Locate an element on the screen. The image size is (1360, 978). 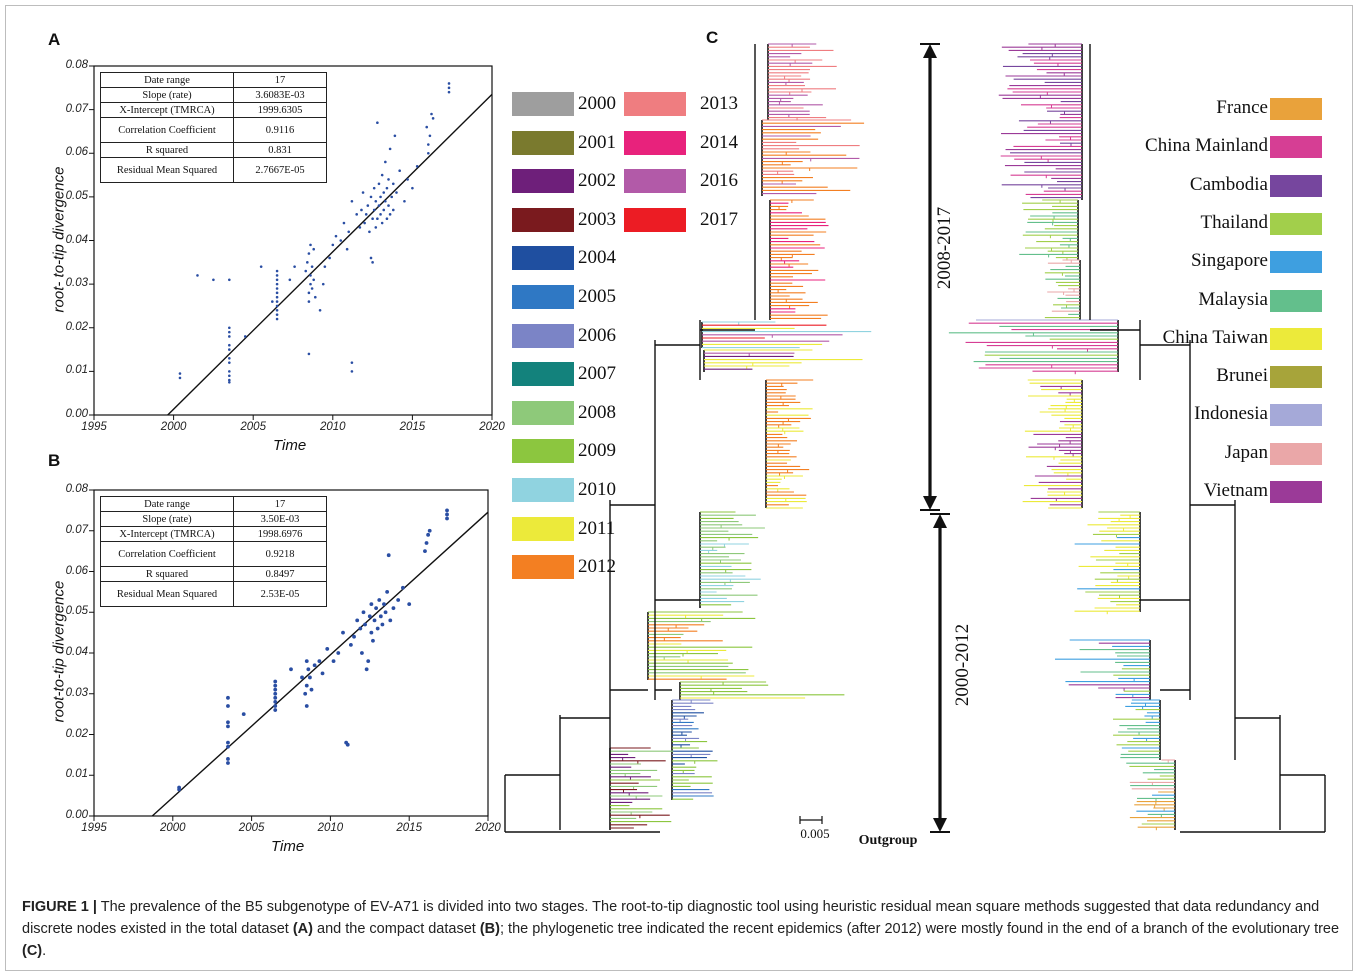
stats-row: Residual Mean Squared 2.7667E-05 is located at coordinates (213, 170).